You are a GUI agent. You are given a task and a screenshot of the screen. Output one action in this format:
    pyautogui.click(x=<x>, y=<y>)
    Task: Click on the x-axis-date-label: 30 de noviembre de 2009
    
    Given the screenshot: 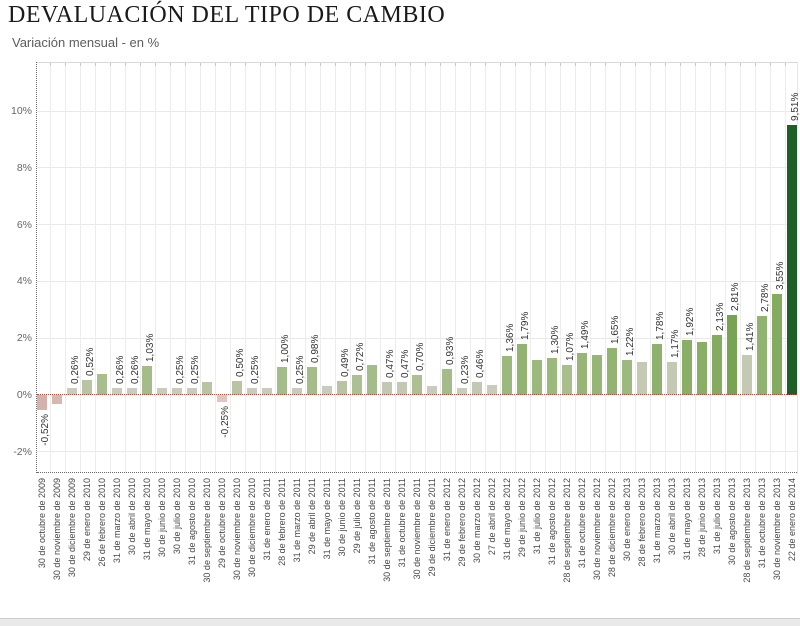 What is the action you would take?
    pyautogui.click(x=57, y=529)
    